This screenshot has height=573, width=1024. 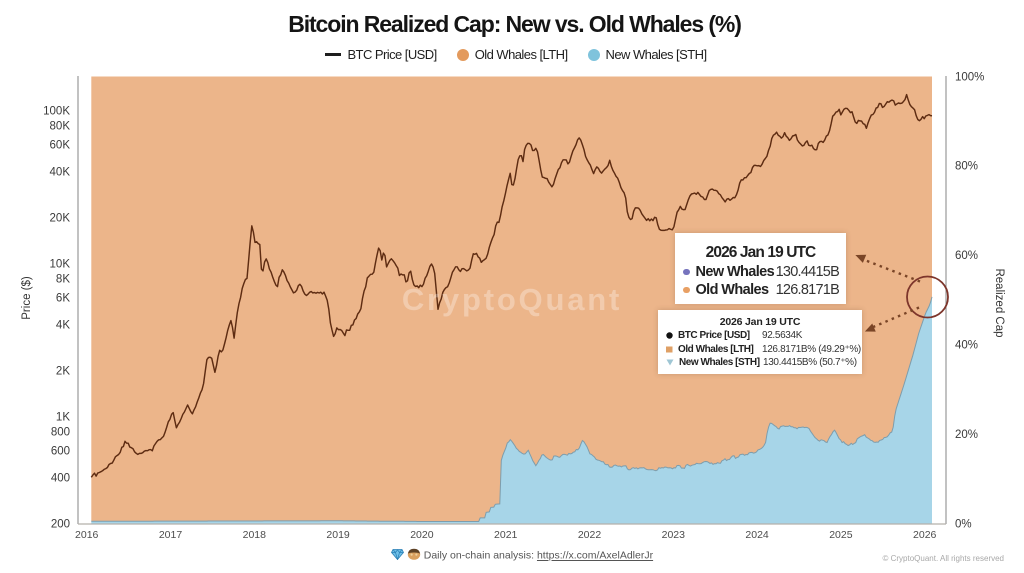 I want to click on svg-text: 6K, so click(x=63, y=299).